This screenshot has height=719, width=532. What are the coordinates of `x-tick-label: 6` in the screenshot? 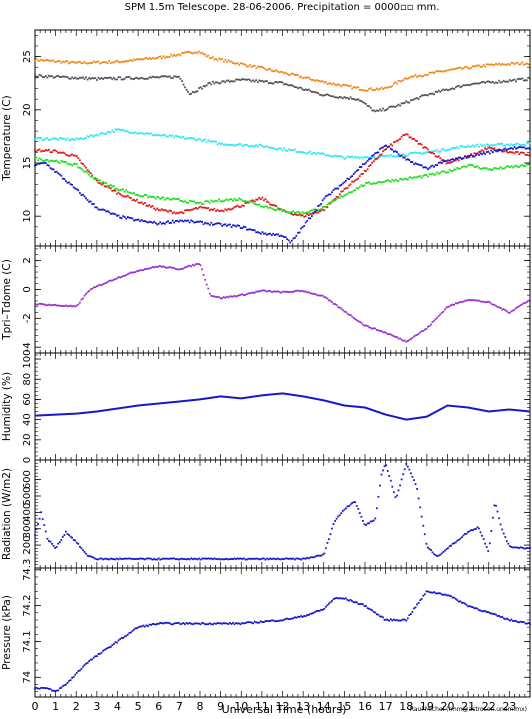 It's located at (158, 706).